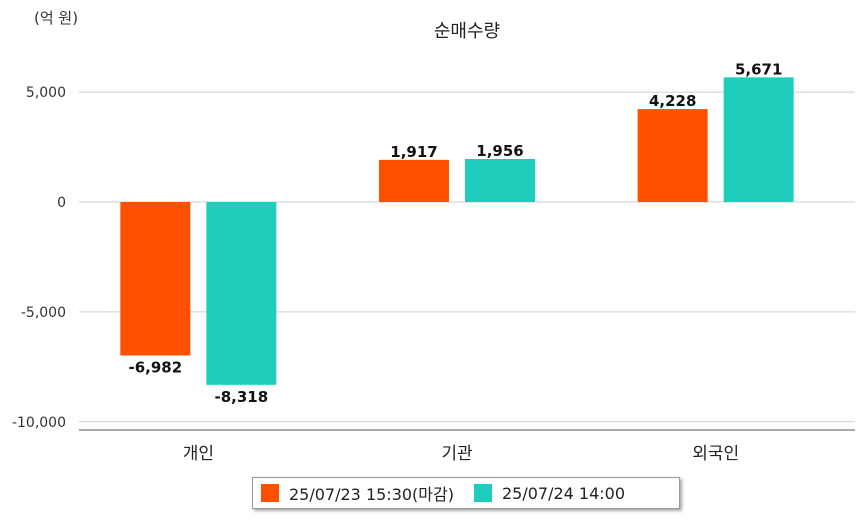 The image size is (863, 520). What do you see at coordinates (467, 31) in the screenshot?
I see `chart-title: 순매수량` at bounding box center [467, 31].